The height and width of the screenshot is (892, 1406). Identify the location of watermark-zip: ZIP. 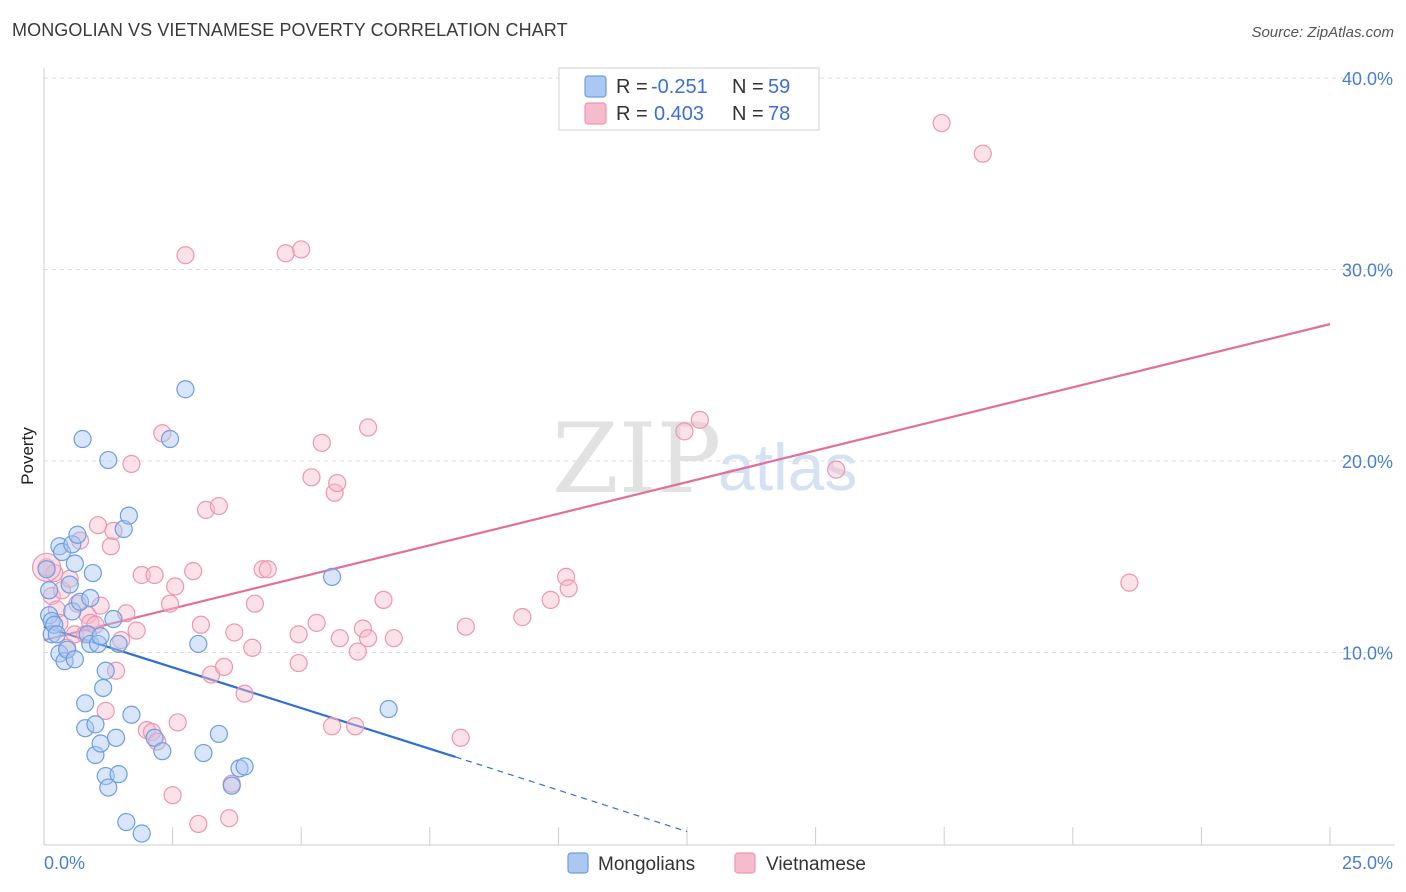
(636, 459).